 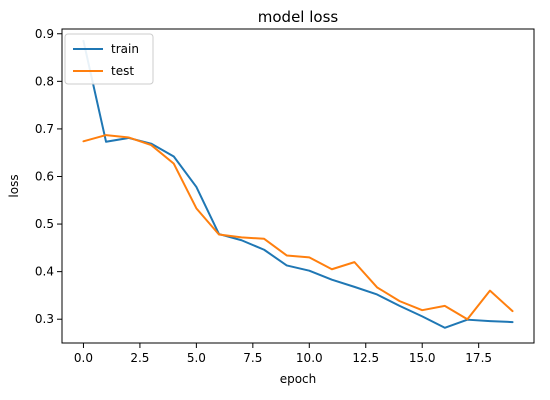 I want to click on x-tick-label: 0.0, so click(x=83, y=358).